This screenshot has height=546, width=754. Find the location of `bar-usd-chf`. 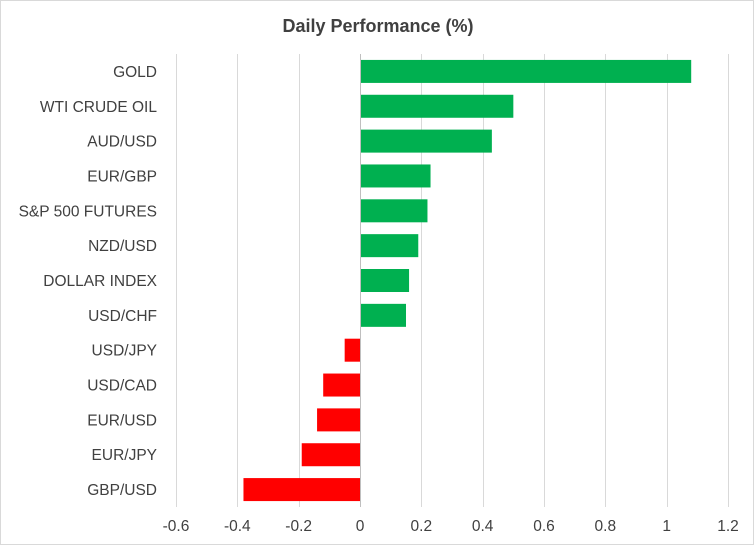

bar-usd-chf is located at coordinates (383, 315).